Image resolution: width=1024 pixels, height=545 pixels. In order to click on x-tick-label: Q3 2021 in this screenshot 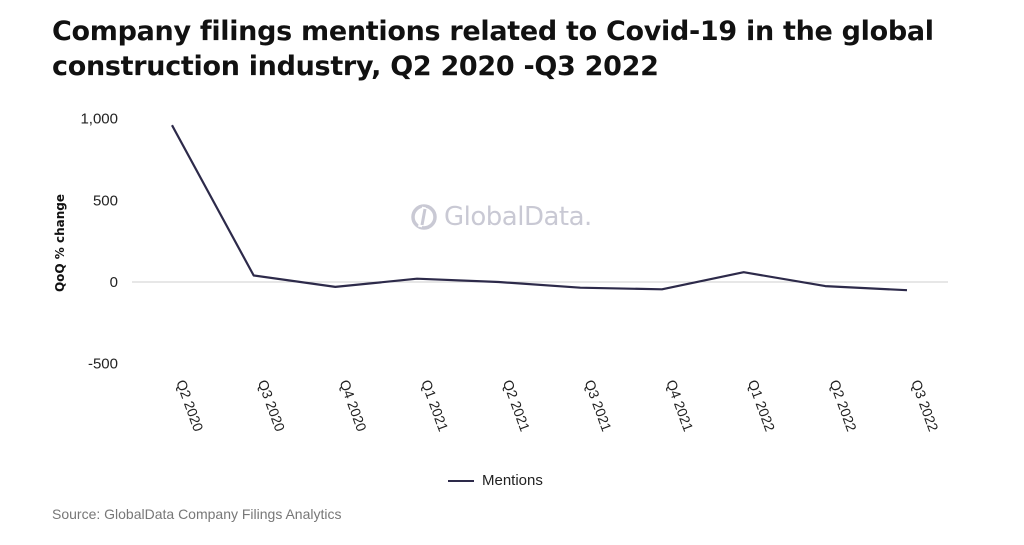, I will do `click(598, 406)`.